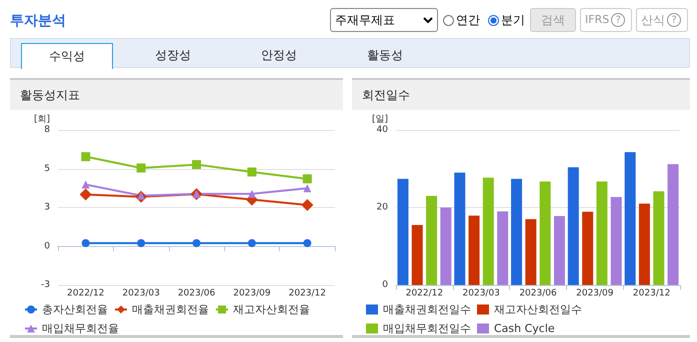 This screenshot has width=697, height=342. Describe the element at coordinates (42, 119) in the screenshot. I see `y-axis-title: [회]` at that location.